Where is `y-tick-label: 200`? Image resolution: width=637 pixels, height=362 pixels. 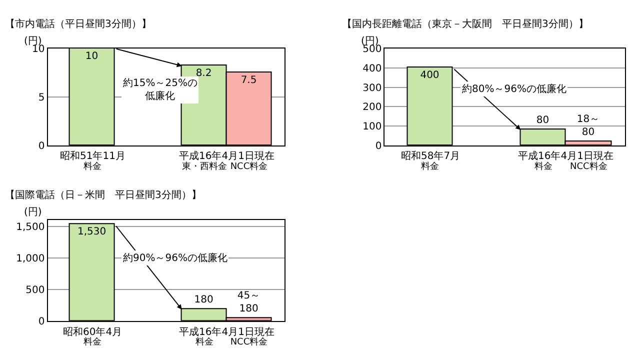
y-tick-label: 200 is located at coordinates (372, 108).